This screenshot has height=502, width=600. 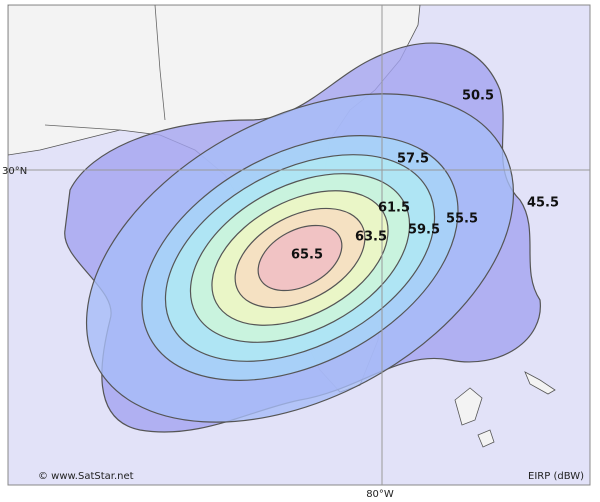 What do you see at coordinates (556, 476) in the screenshot?
I see `unit-label: EIRP (dBW)` at bounding box center [556, 476].